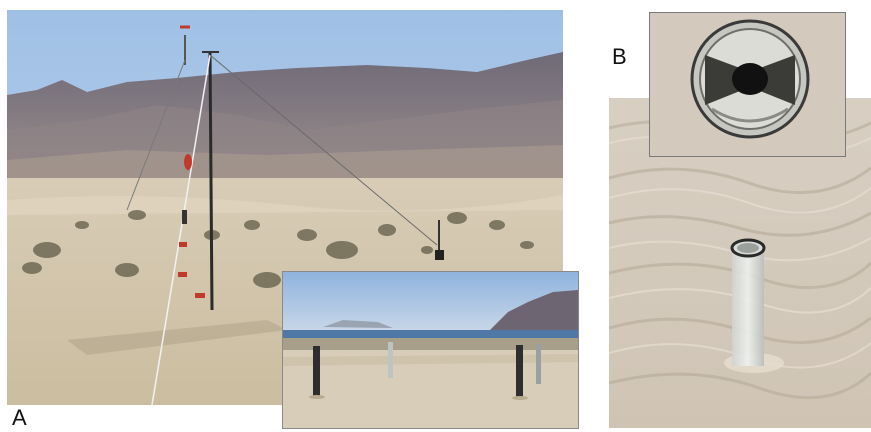 Image resolution: width=871 pixels, height=432 pixels. Describe the element at coordinates (19, 417) in the screenshot. I see `panel-label-a: A` at that location.